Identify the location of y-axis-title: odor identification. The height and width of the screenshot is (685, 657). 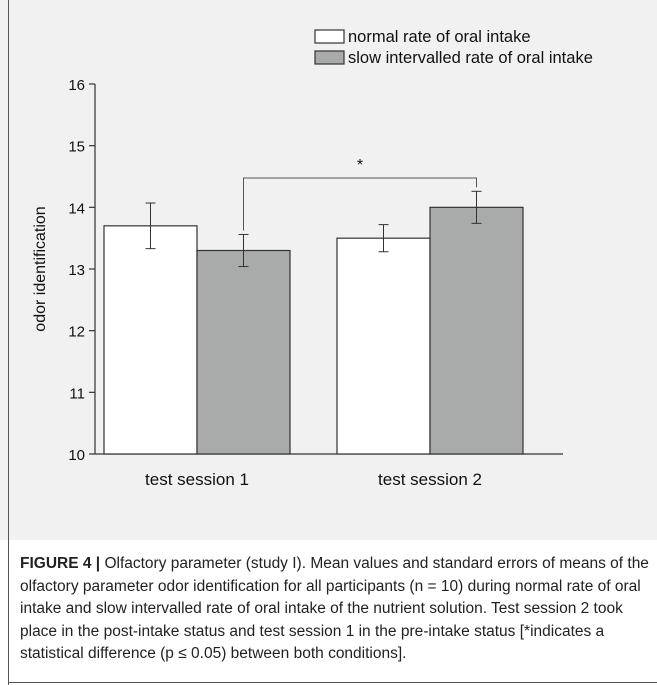
(40, 268).